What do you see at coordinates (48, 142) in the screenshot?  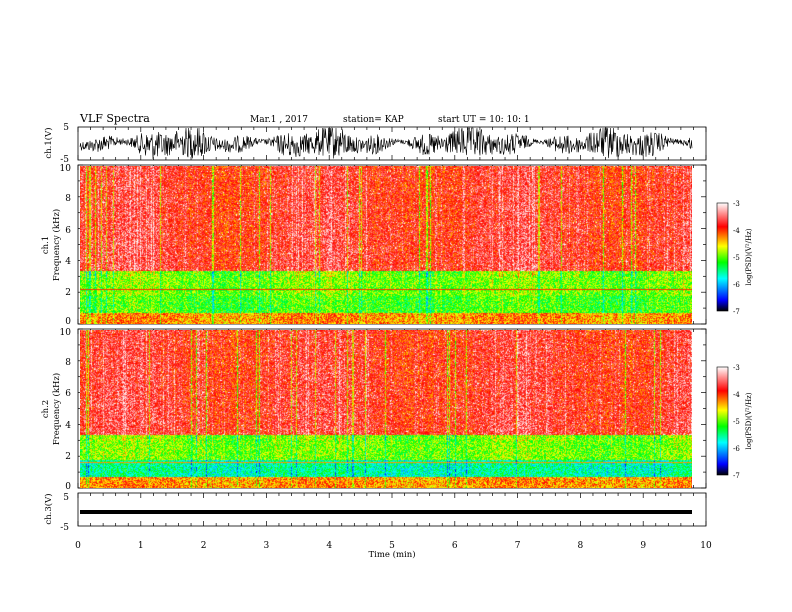 I see `ch1-waveform-ylabel: ch.1(V)` at bounding box center [48, 142].